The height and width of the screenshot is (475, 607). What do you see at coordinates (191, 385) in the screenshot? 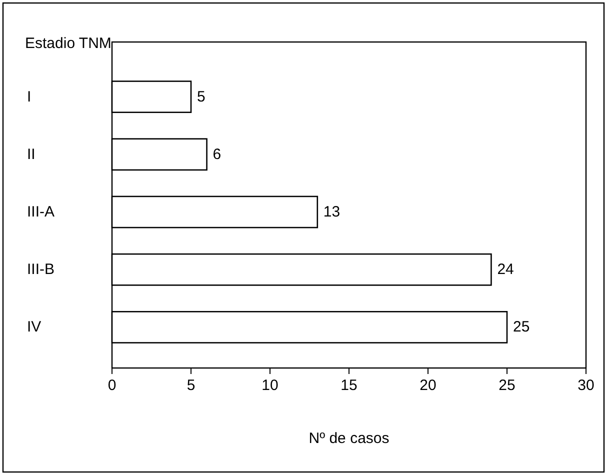
I see `x-tick-label: 5` at bounding box center [191, 385].